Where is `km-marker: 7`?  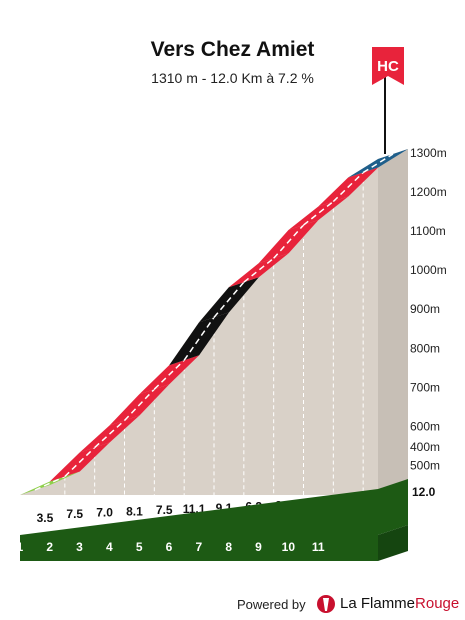
km-marker: 7 is located at coordinates (198, 547).